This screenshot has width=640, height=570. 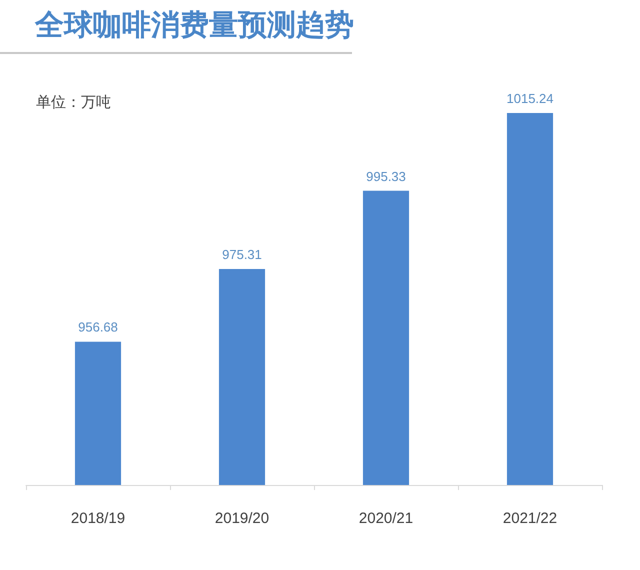 What do you see at coordinates (194, 26) in the screenshot?
I see `chart-title: 全球咖啡消费量预测趋势` at bounding box center [194, 26].